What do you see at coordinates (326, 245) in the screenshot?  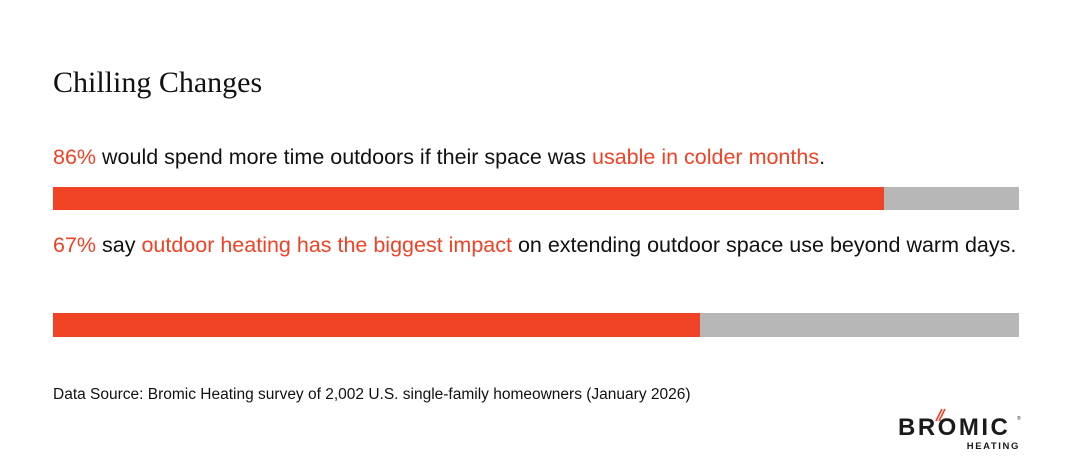 I see `statement-2-highlight: outdoor heating has the biggest impact` at bounding box center [326, 245].